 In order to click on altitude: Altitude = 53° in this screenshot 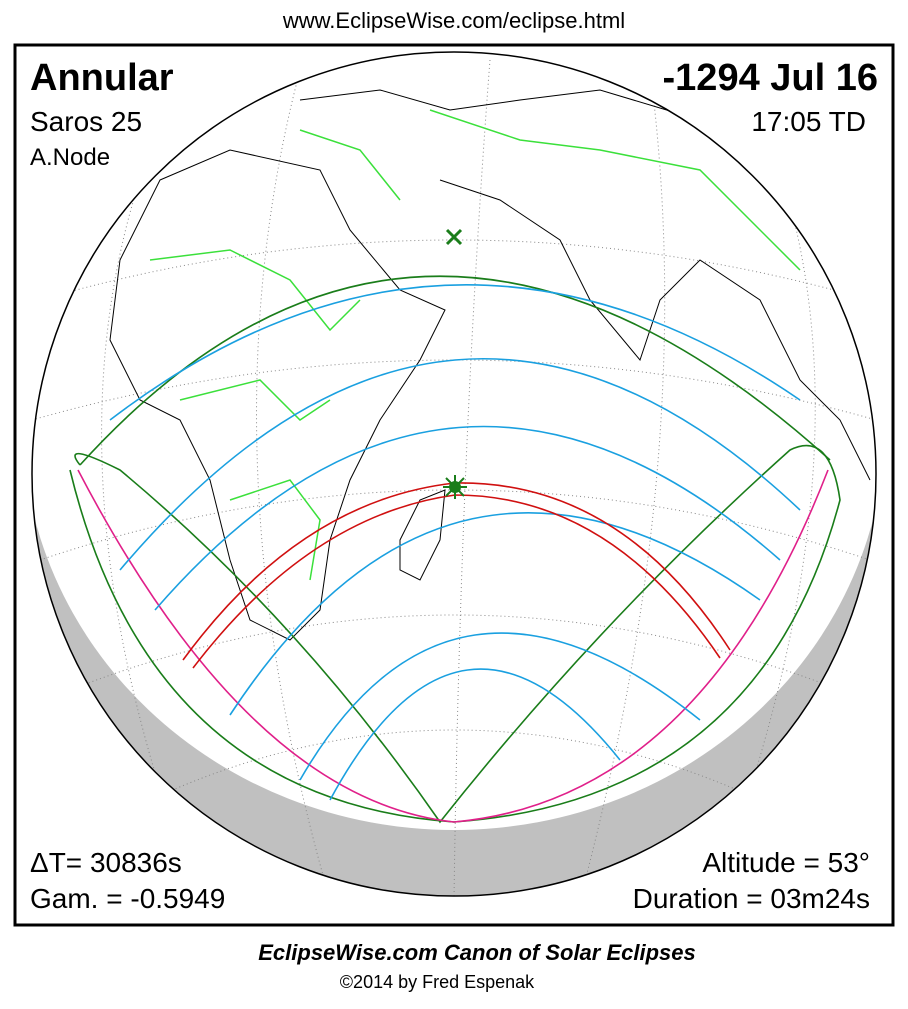, I will do `click(786, 862)`.